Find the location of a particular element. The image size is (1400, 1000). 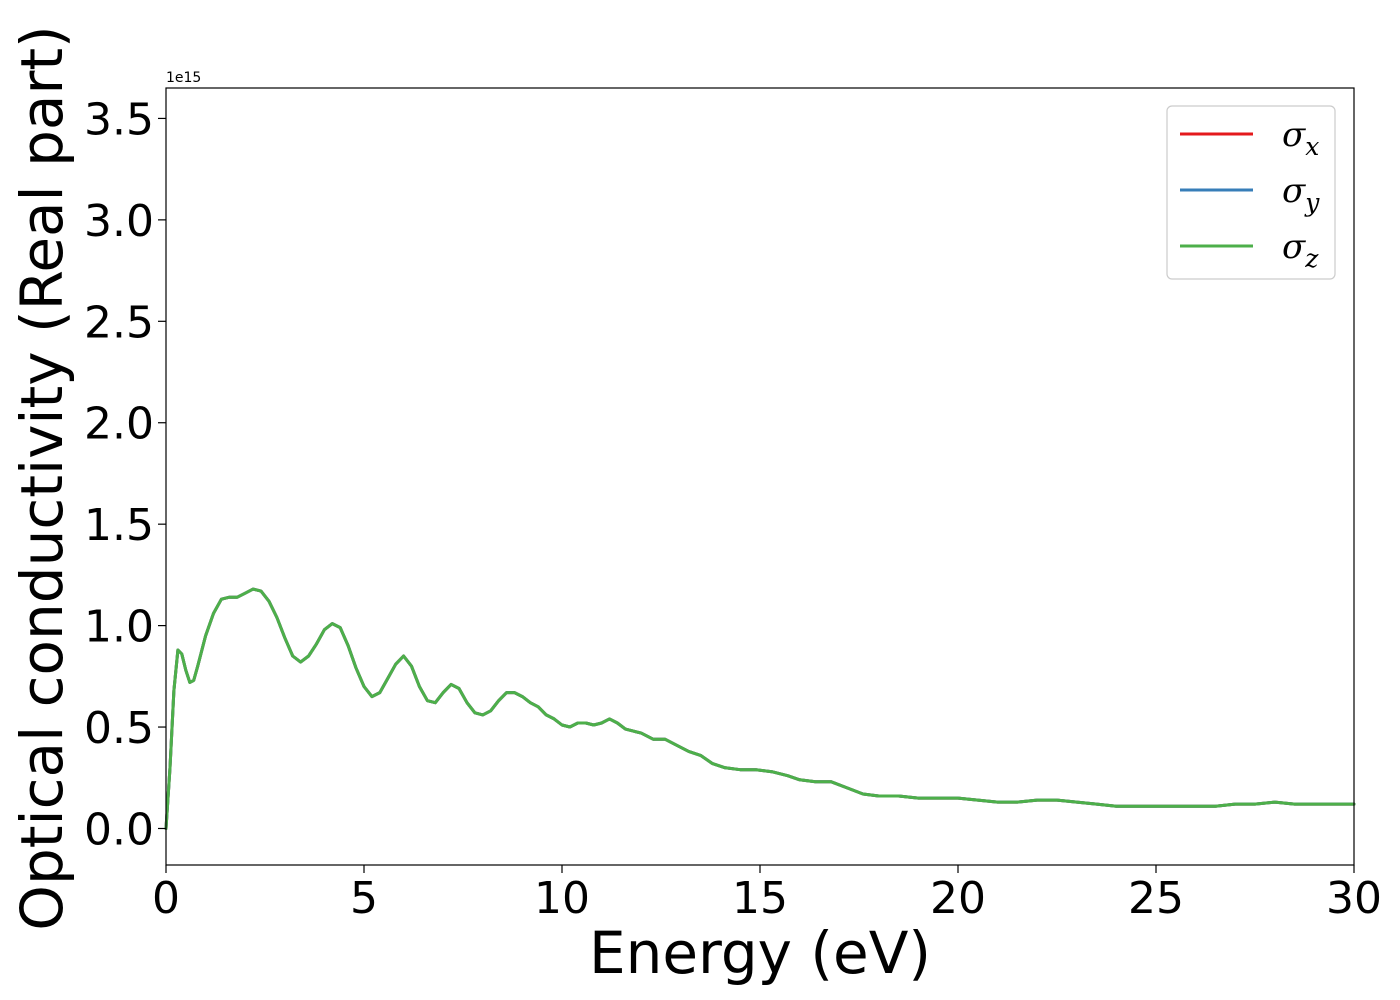

x-tick-label: 20 is located at coordinates (958, 898).